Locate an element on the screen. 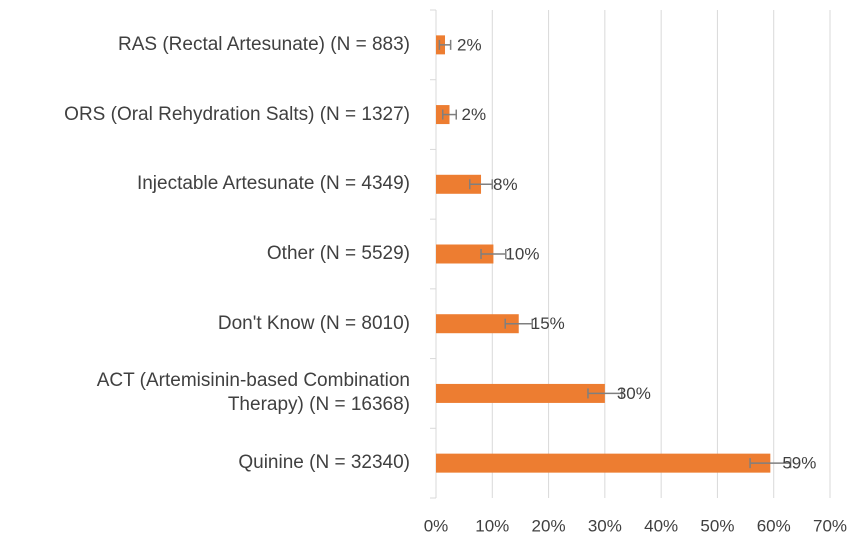 The width and height of the screenshot is (864, 539). data-label: 8% is located at coordinates (505, 184).